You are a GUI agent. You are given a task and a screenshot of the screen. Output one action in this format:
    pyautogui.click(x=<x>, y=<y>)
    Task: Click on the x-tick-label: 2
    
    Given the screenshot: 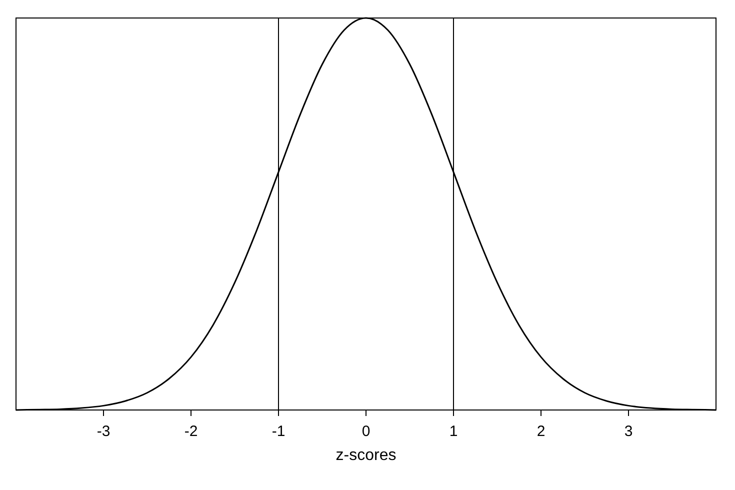 What is the action you would take?
    pyautogui.click(x=541, y=431)
    